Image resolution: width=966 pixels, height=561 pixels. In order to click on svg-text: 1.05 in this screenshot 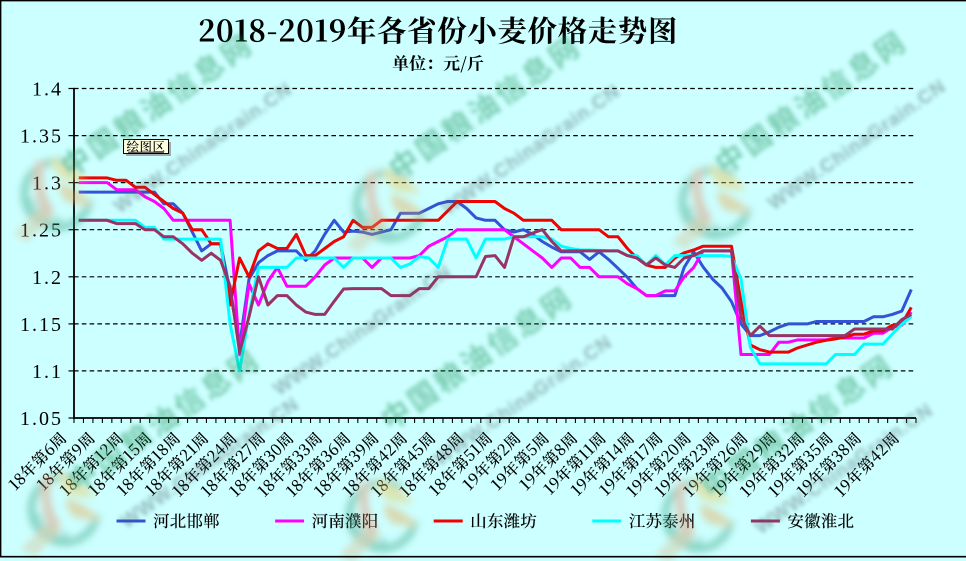, I will do `click(41, 419)`.